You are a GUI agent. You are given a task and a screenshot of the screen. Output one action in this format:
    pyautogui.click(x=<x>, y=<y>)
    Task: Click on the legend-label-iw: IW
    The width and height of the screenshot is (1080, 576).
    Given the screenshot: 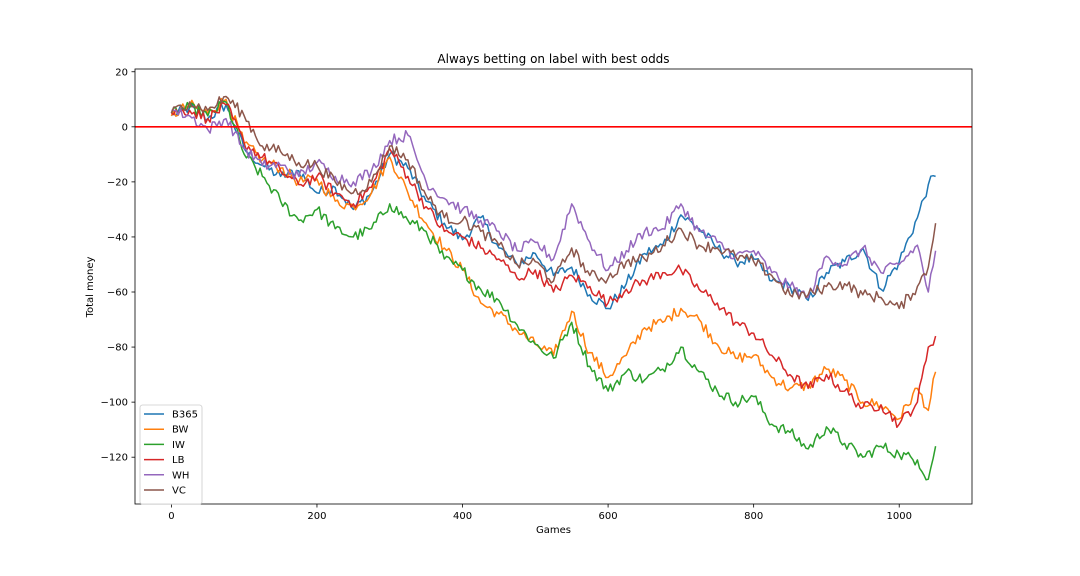 What is the action you would take?
    pyautogui.click(x=178, y=445)
    